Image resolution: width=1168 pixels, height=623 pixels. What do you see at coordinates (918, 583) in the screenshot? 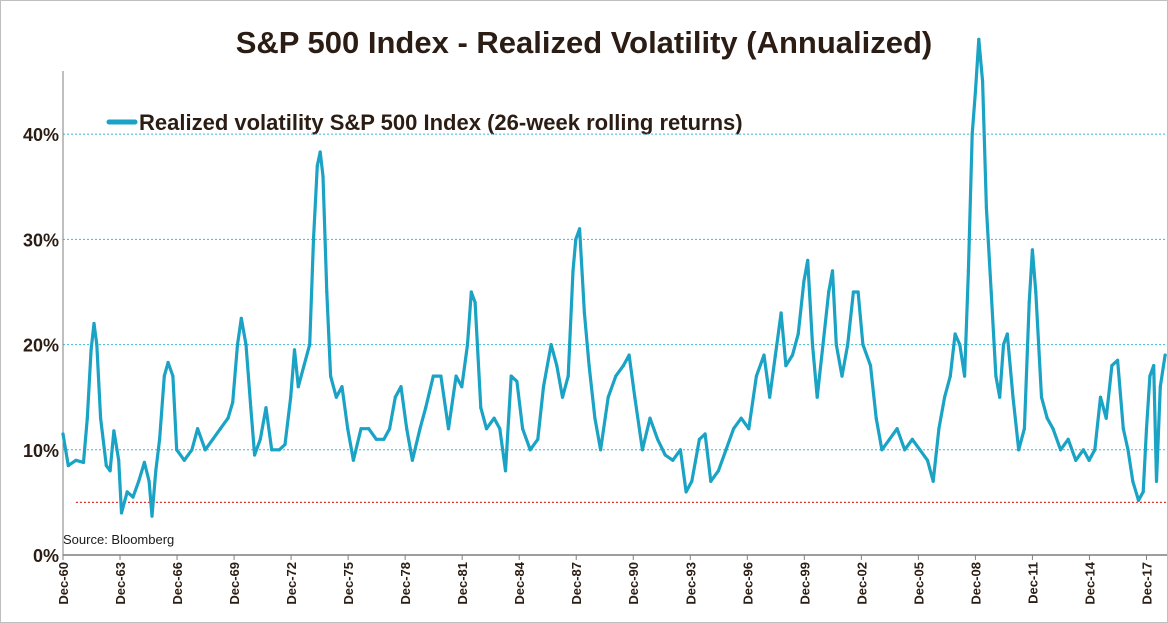
I see `x-tick-label-15: Dec-05` at bounding box center [918, 583].